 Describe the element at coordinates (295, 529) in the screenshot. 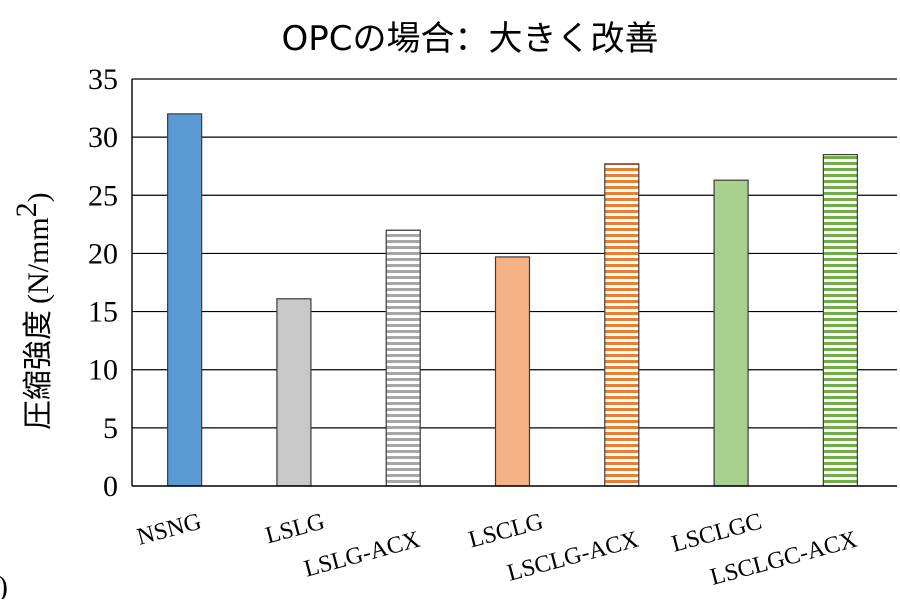

I see `category-label: LSLG` at that location.